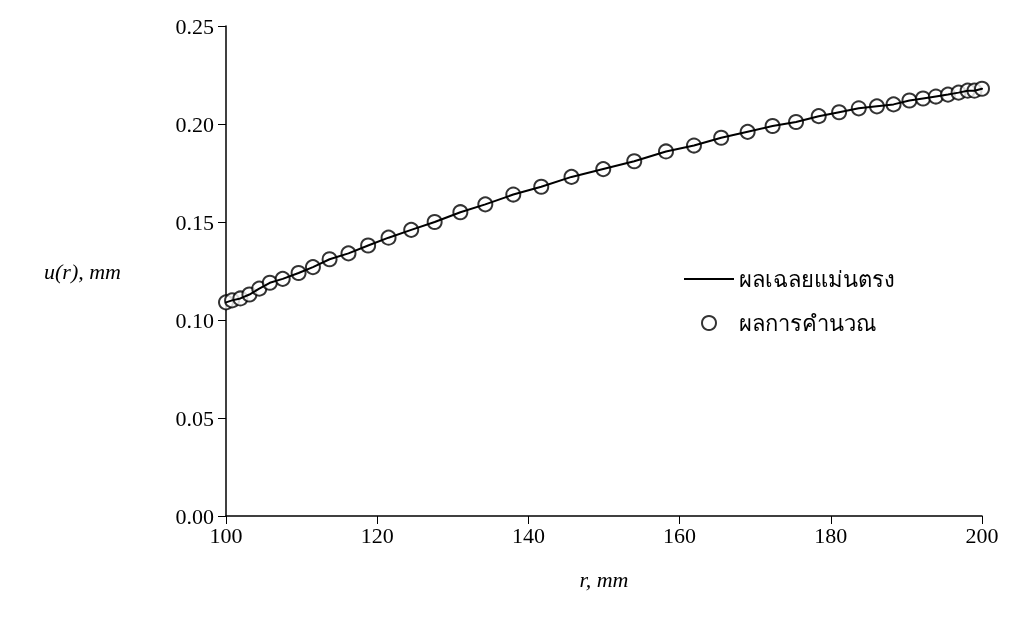 This screenshot has width=1018, height=623. Describe the element at coordinates (982, 535) in the screenshot. I see `x-tick-label: 200` at that location.